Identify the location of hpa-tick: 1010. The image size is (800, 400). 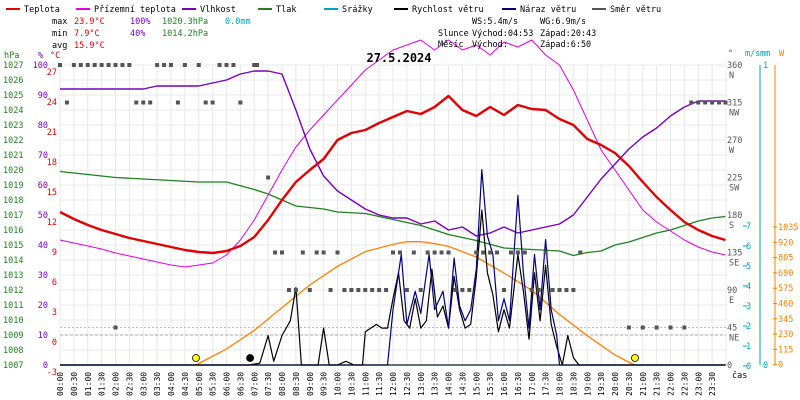
(13, 321).